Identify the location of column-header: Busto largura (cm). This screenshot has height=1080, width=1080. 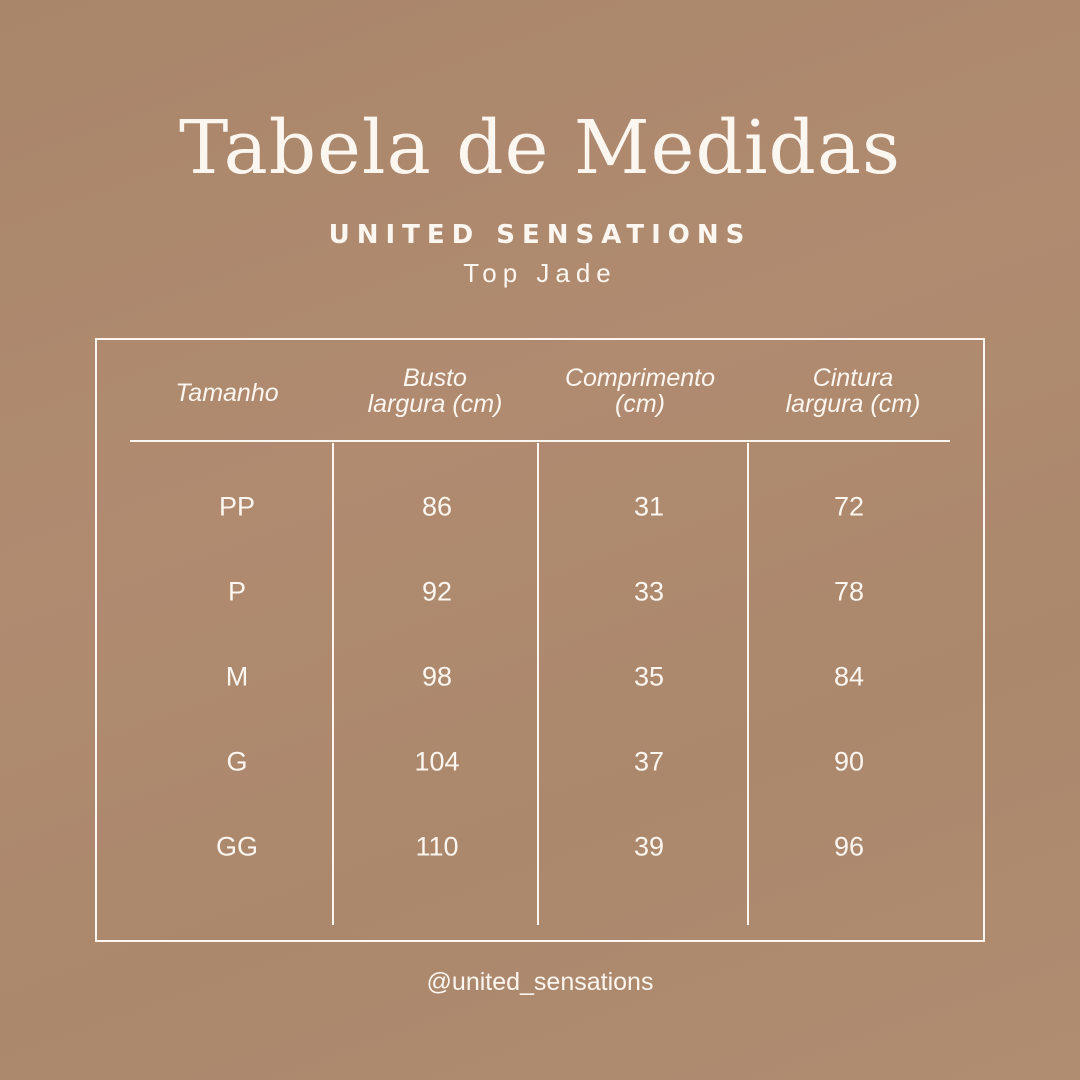
(435, 391).